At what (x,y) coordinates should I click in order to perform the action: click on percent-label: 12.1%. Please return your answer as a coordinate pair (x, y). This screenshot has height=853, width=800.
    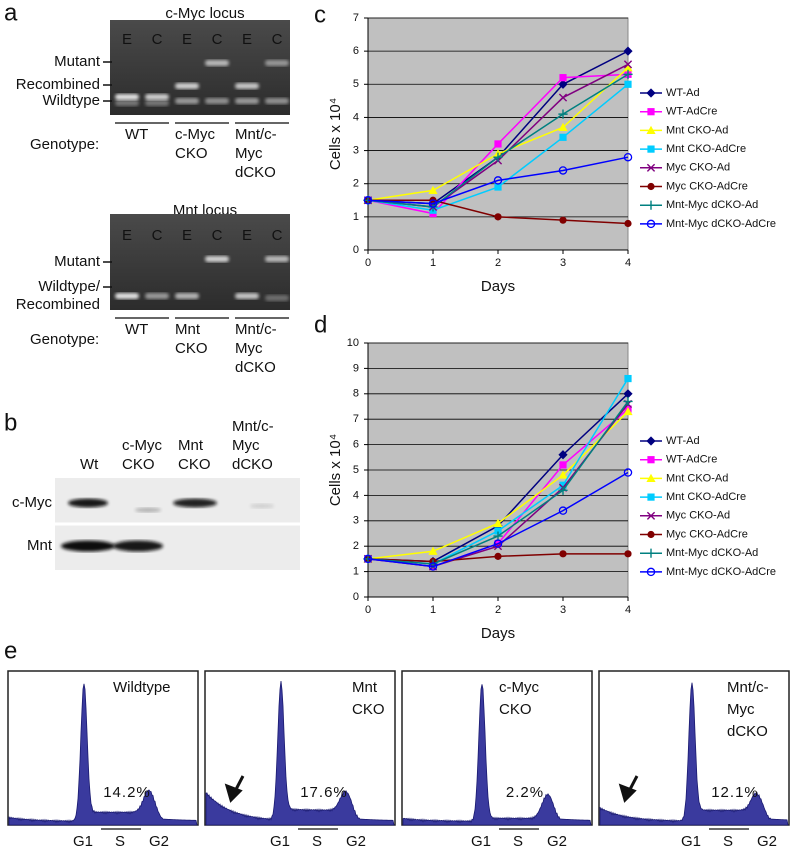
    Looking at the image, I should click on (735, 792).